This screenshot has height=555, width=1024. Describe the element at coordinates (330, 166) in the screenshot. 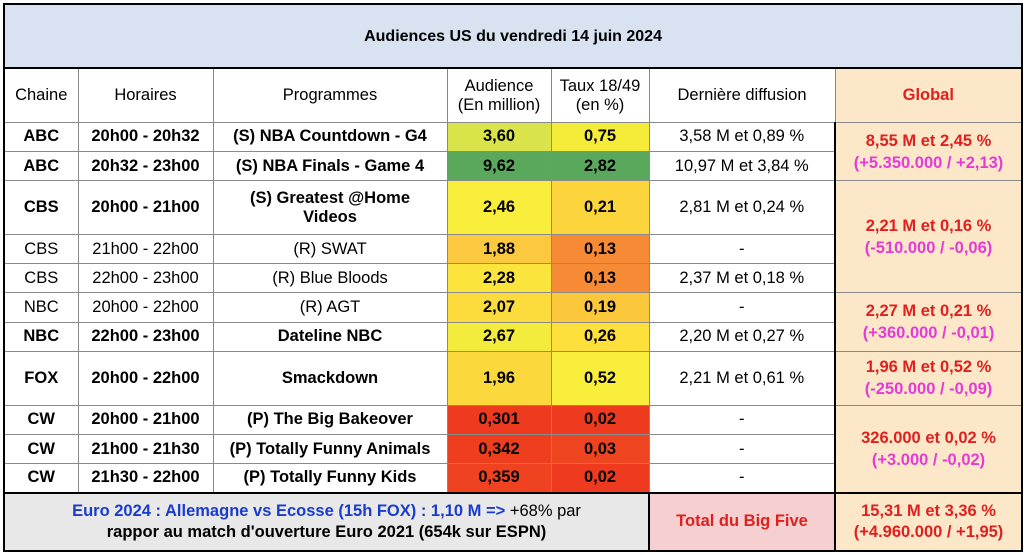

I see `cell-programme: (S) NBA Finals - Game 4` at that location.